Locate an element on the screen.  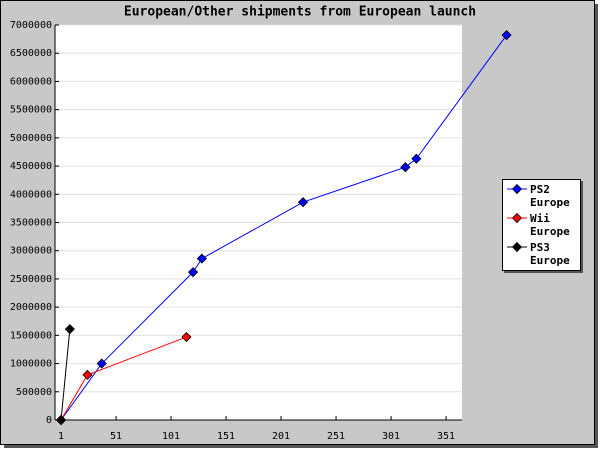
y-tick-label: 7000000 is located at coordinates (31, 25).